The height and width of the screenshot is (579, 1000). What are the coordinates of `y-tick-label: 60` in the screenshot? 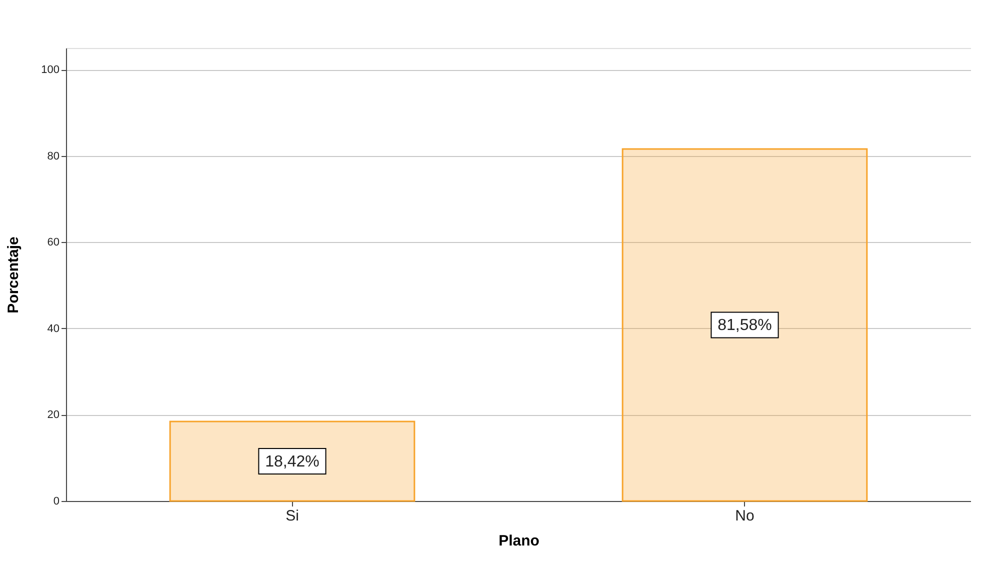 It's located at (53, 242).